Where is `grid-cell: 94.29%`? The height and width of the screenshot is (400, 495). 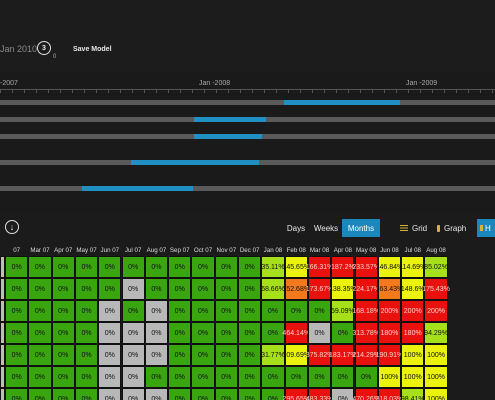
grid-cell: 94.29% is located at coordinates (436, 333).